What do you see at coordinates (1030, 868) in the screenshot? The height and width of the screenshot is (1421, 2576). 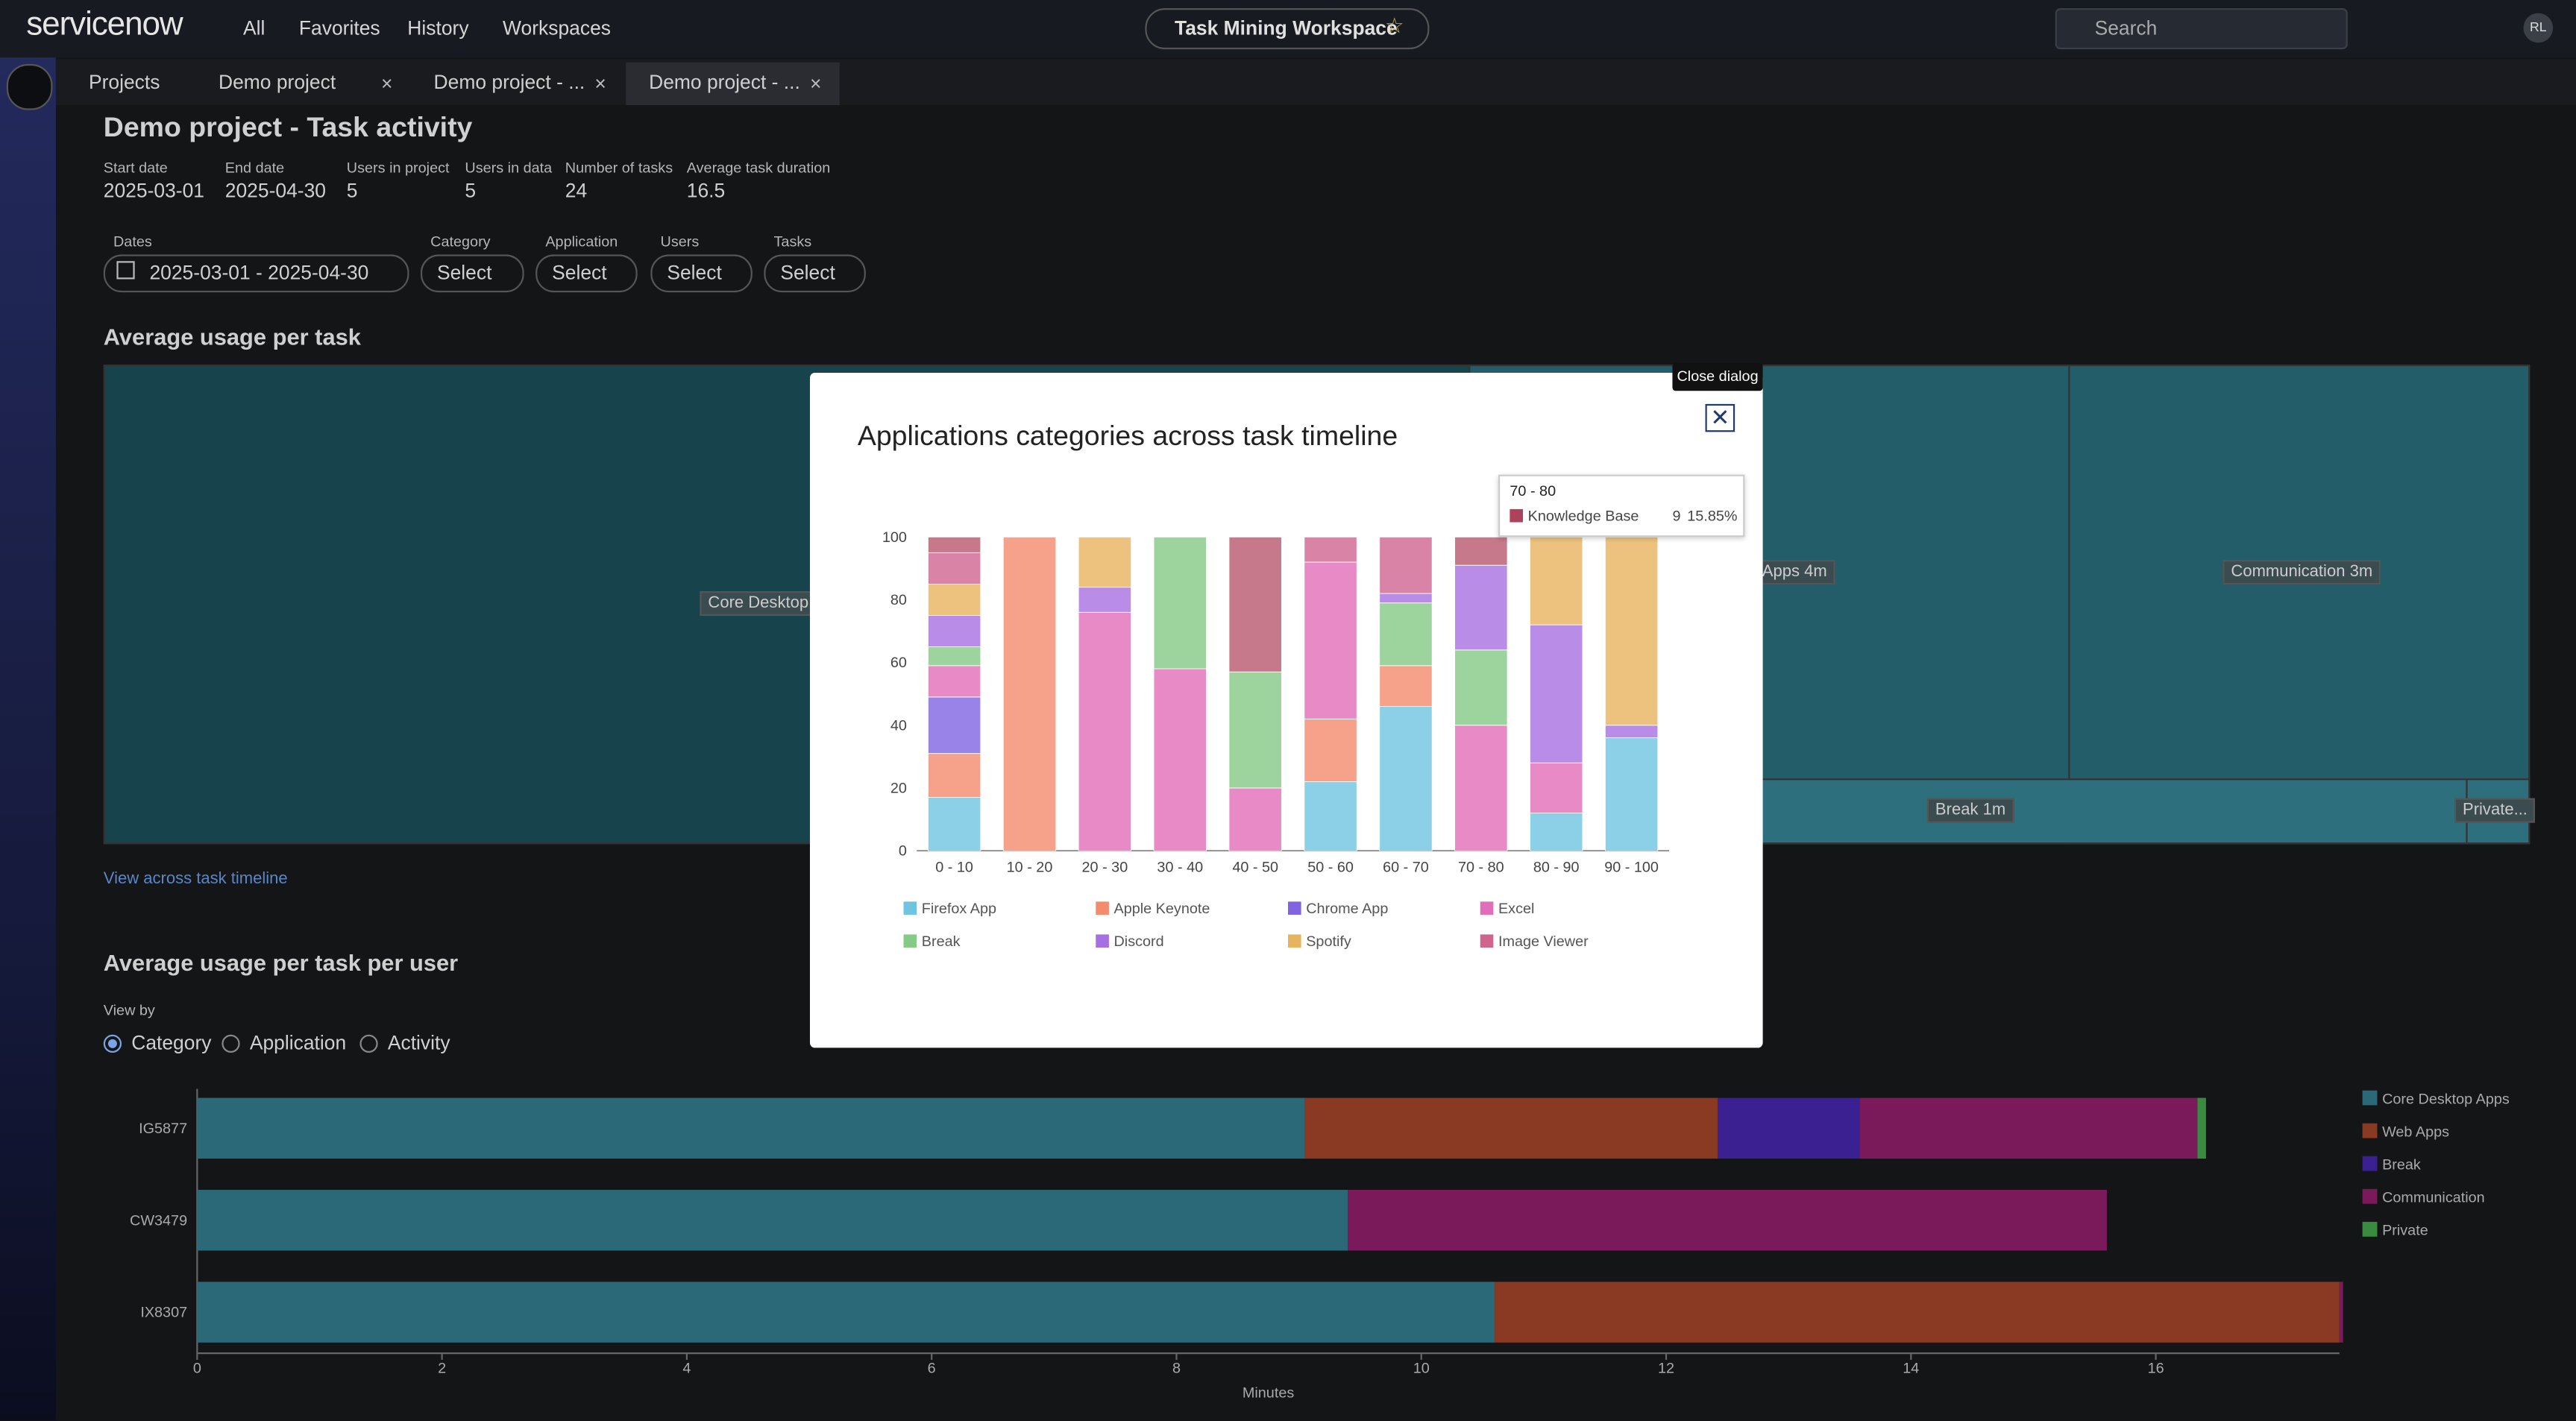 I see `x-tick-label: 10 - 20` at bounding box center [1030, 868].